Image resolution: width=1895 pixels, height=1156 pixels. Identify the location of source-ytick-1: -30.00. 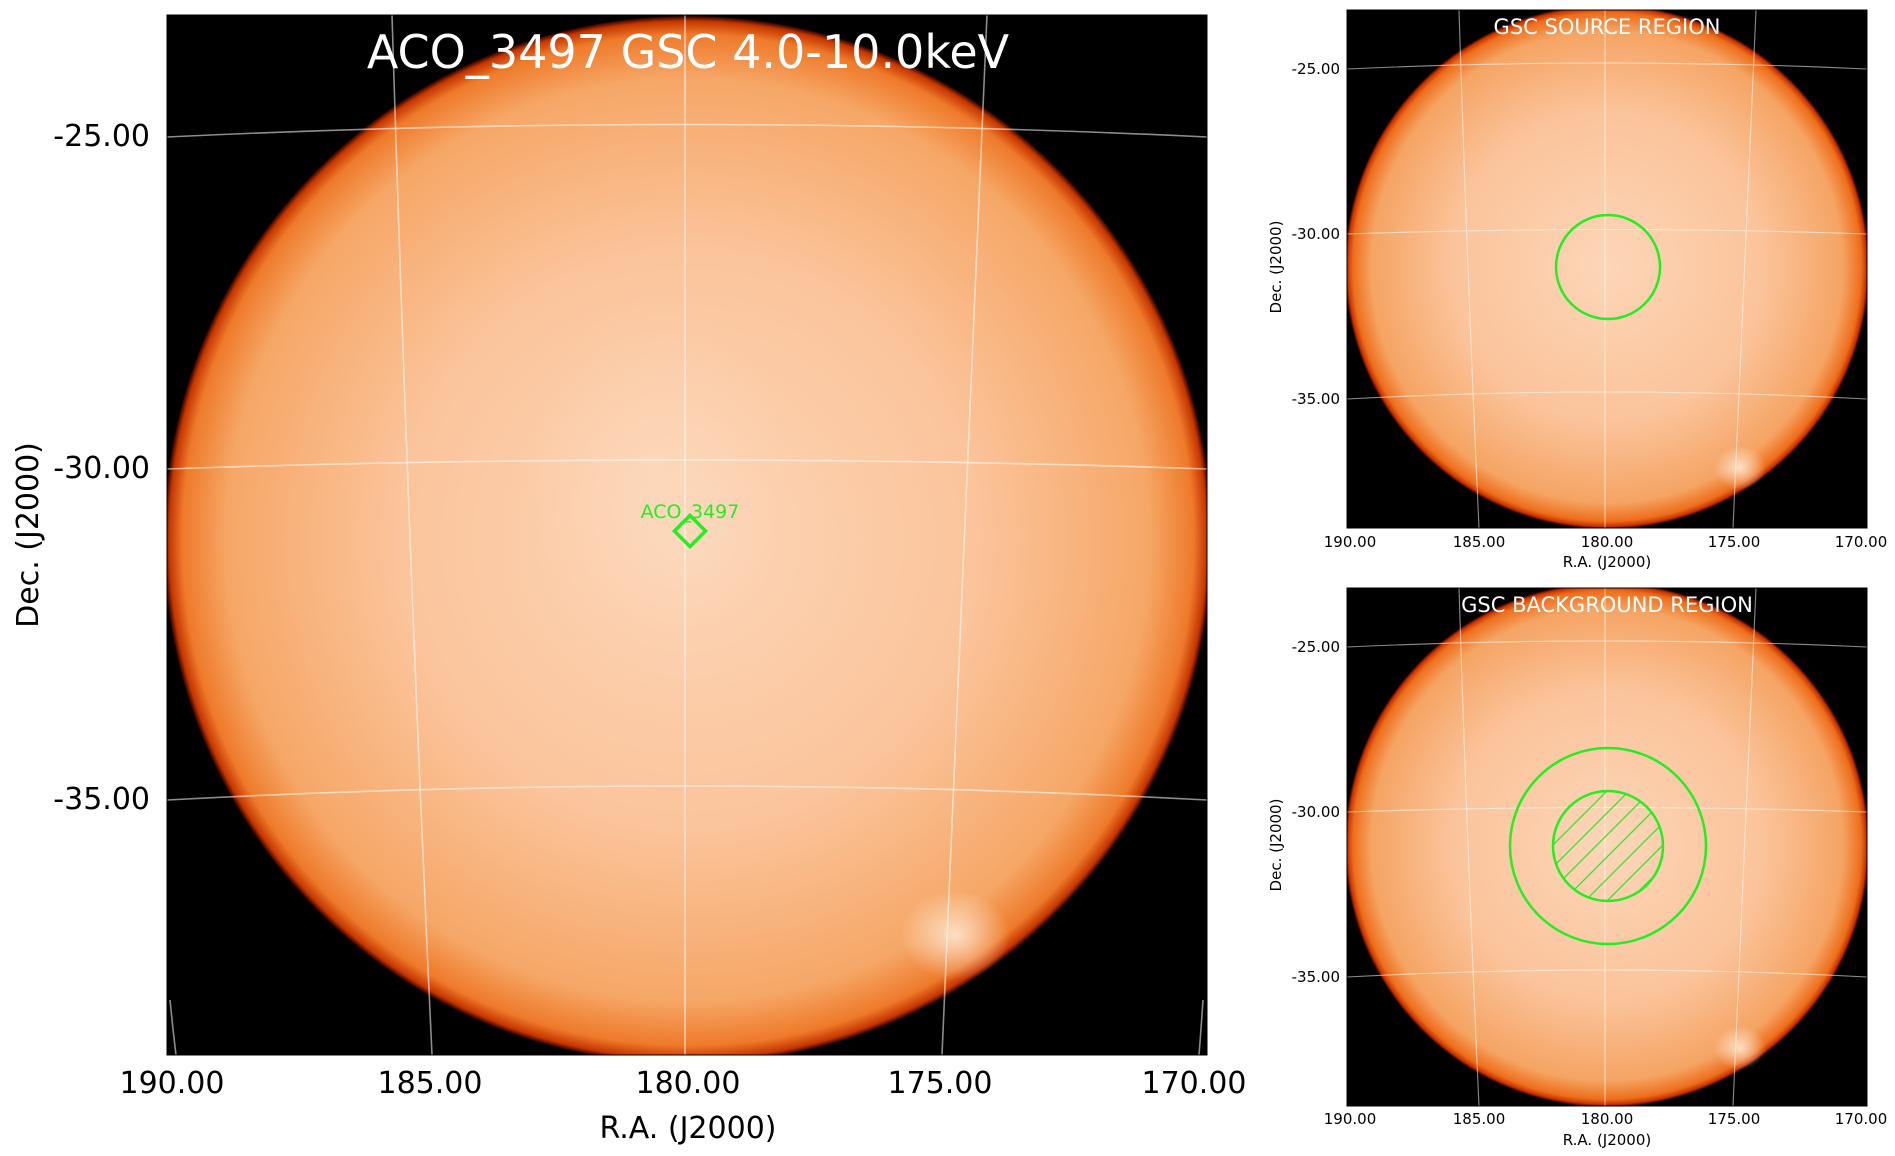
(1316, 234).